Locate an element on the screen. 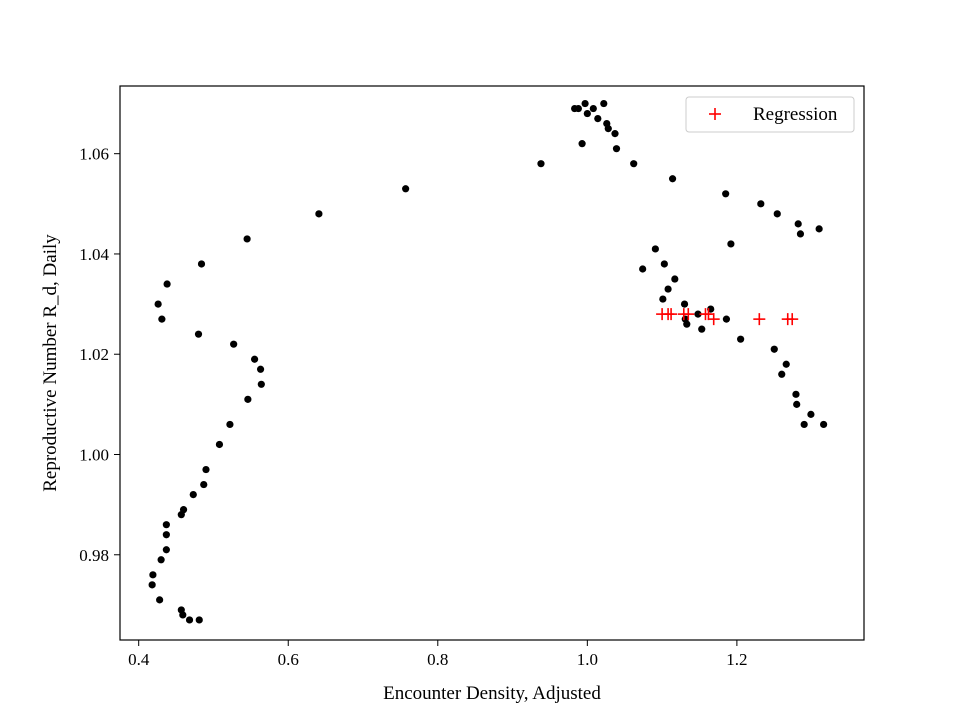 This screenshot has width=960, height=720. x-tick-label: 0.4 is located at coordinates (139, 659).